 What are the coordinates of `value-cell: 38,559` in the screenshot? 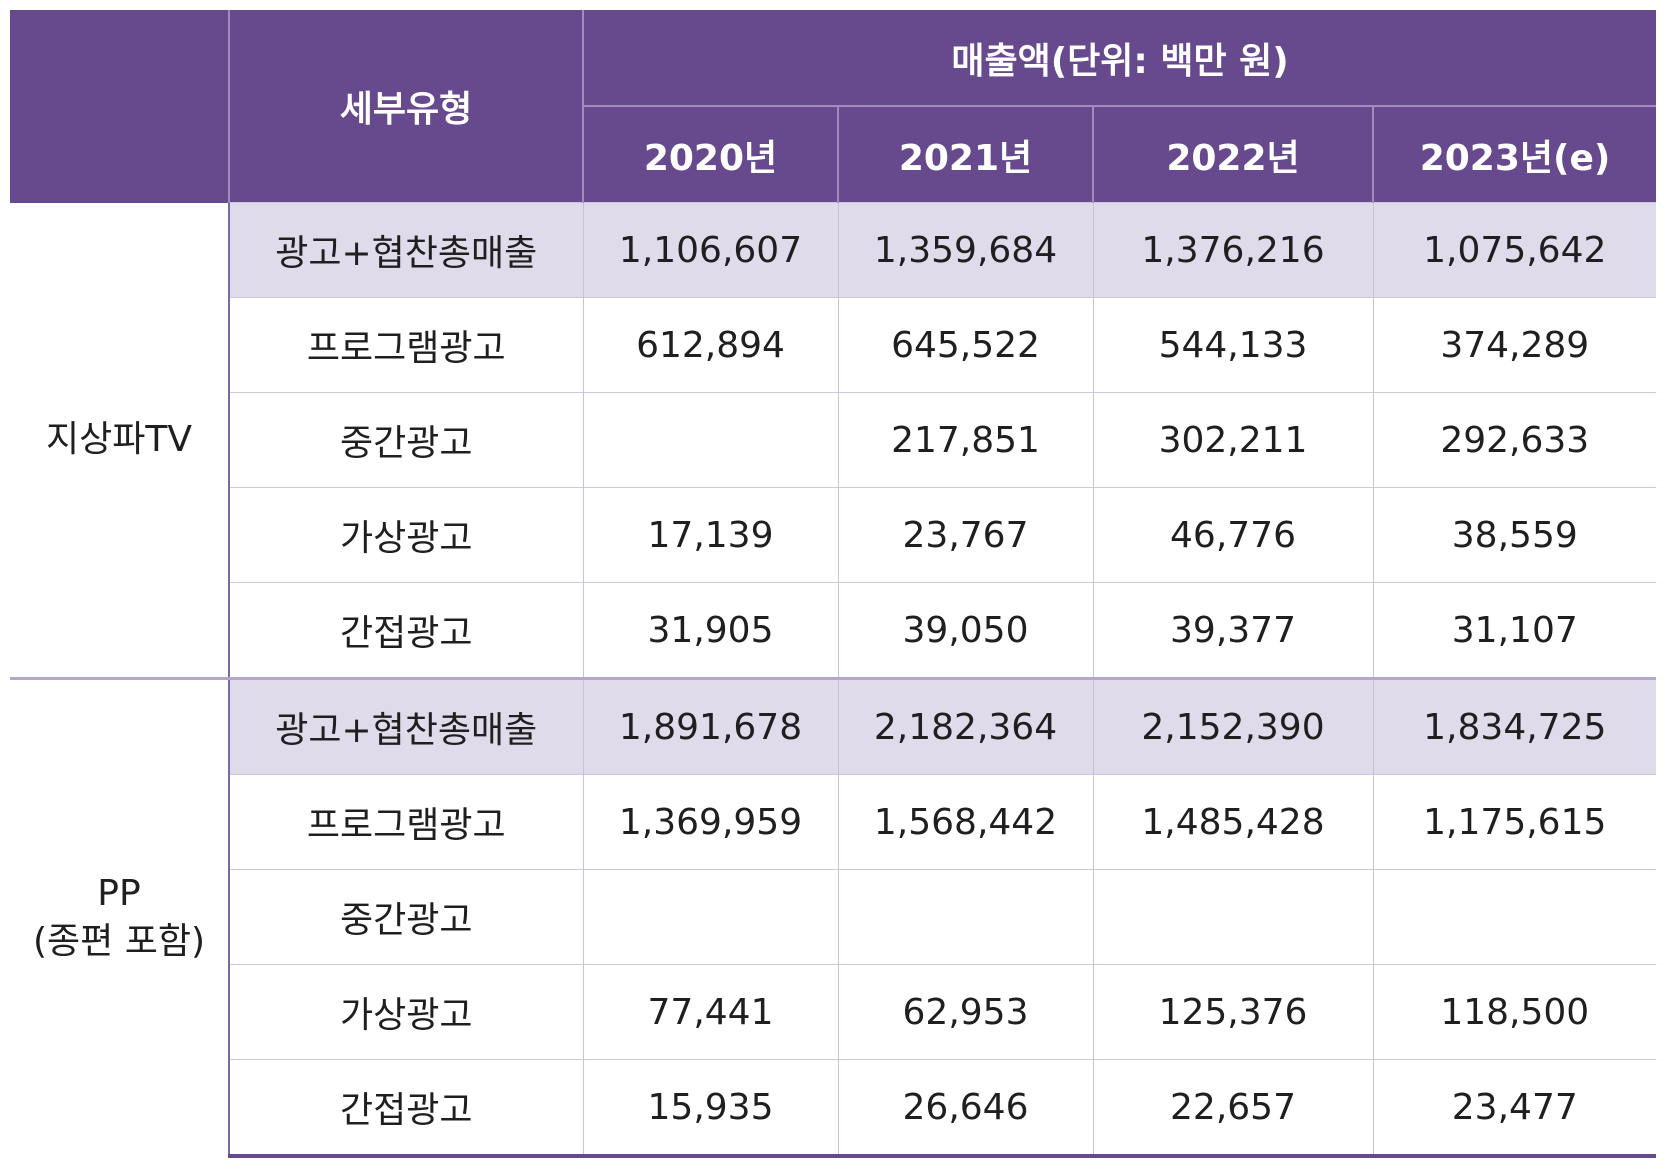 It's located at (1514, 535).